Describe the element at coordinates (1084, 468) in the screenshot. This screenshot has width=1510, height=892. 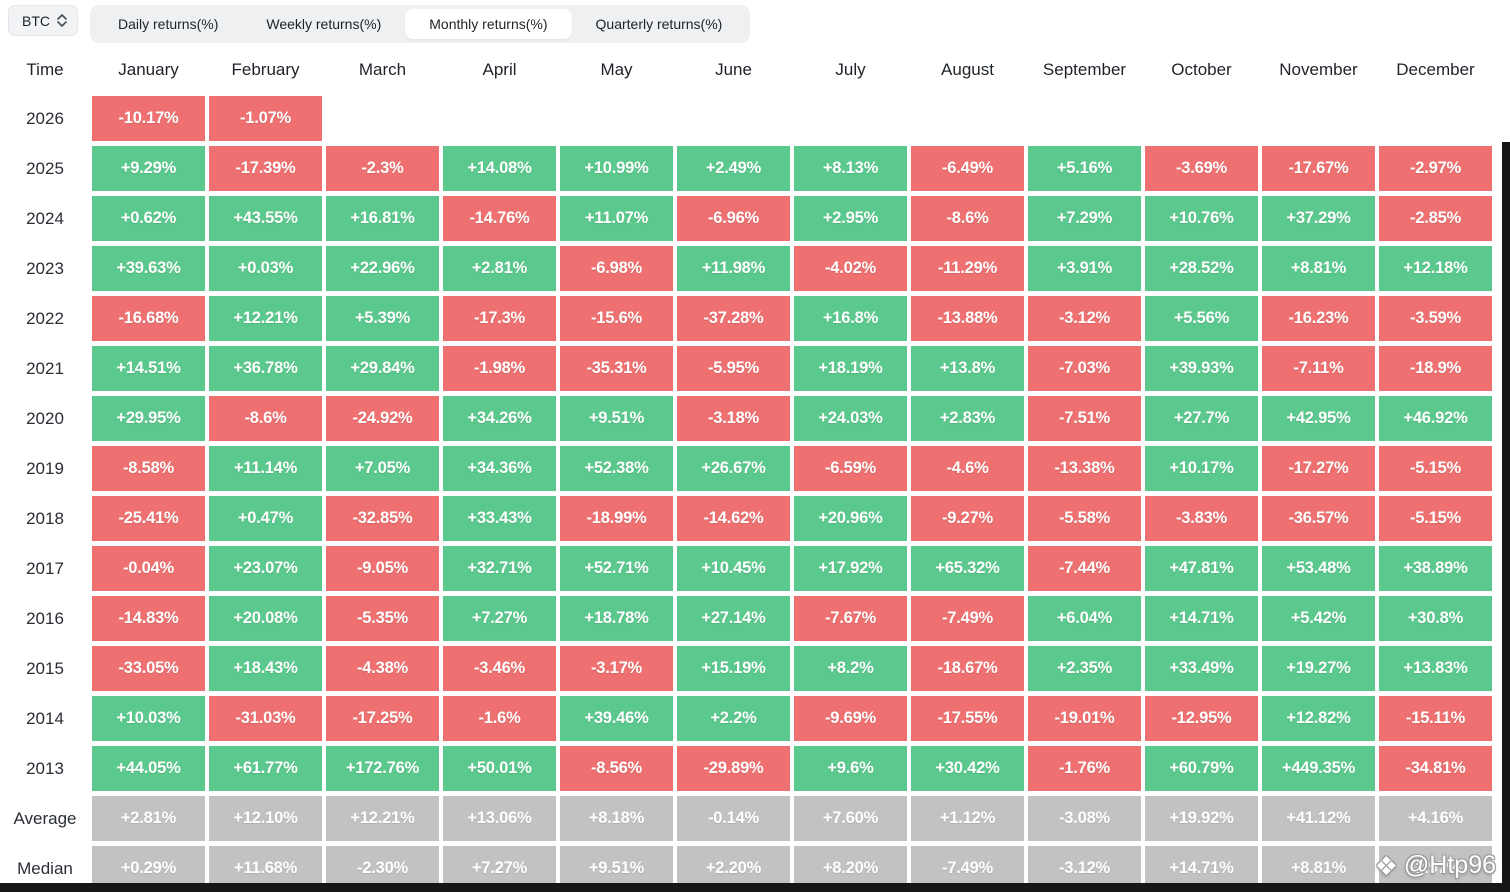
I see `return-cell: -13.38%` at that location.